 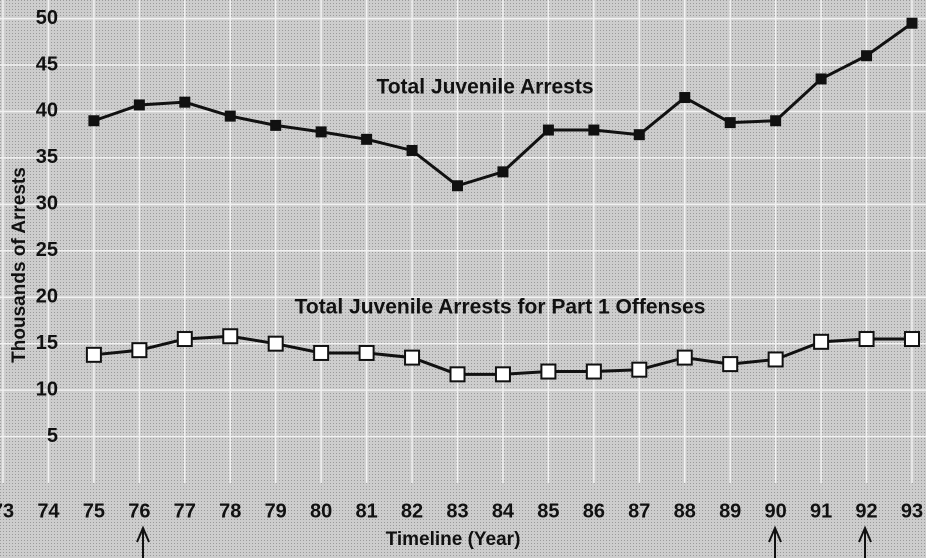 I want to click on x-tick-label: 80, so click(x=321, y=511).